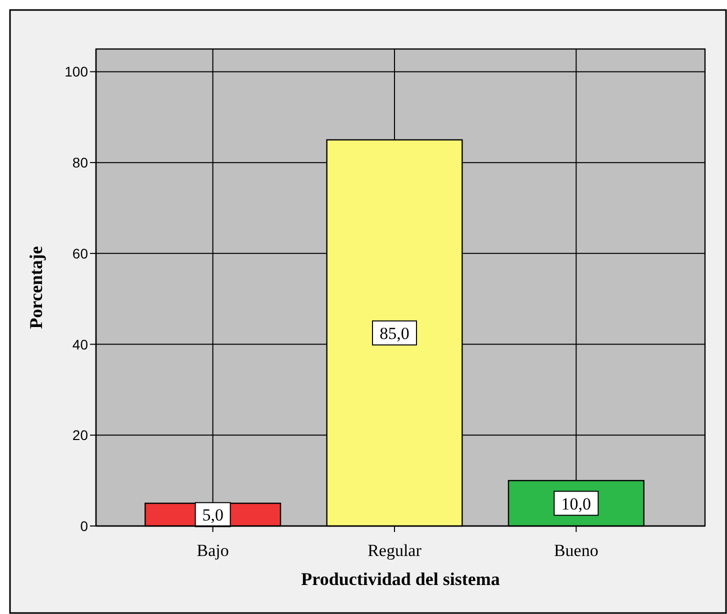  Describe the element at coordinates (80, 435) in the screenshot. I see `y-tick-label: 20` at that location.